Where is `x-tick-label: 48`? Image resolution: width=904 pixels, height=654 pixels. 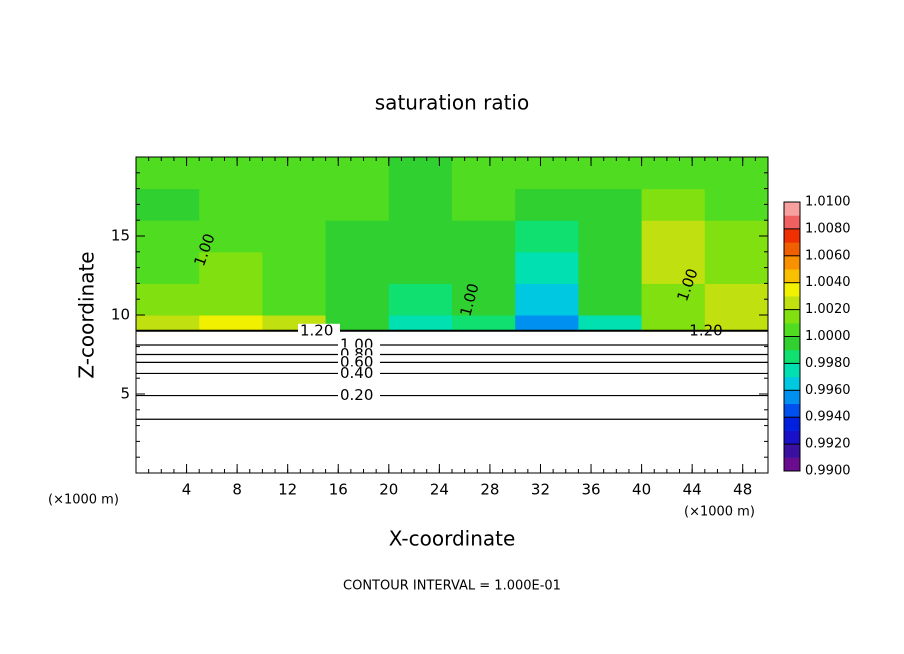 x-tick-label: 48 is located at coordinates (742, 490).